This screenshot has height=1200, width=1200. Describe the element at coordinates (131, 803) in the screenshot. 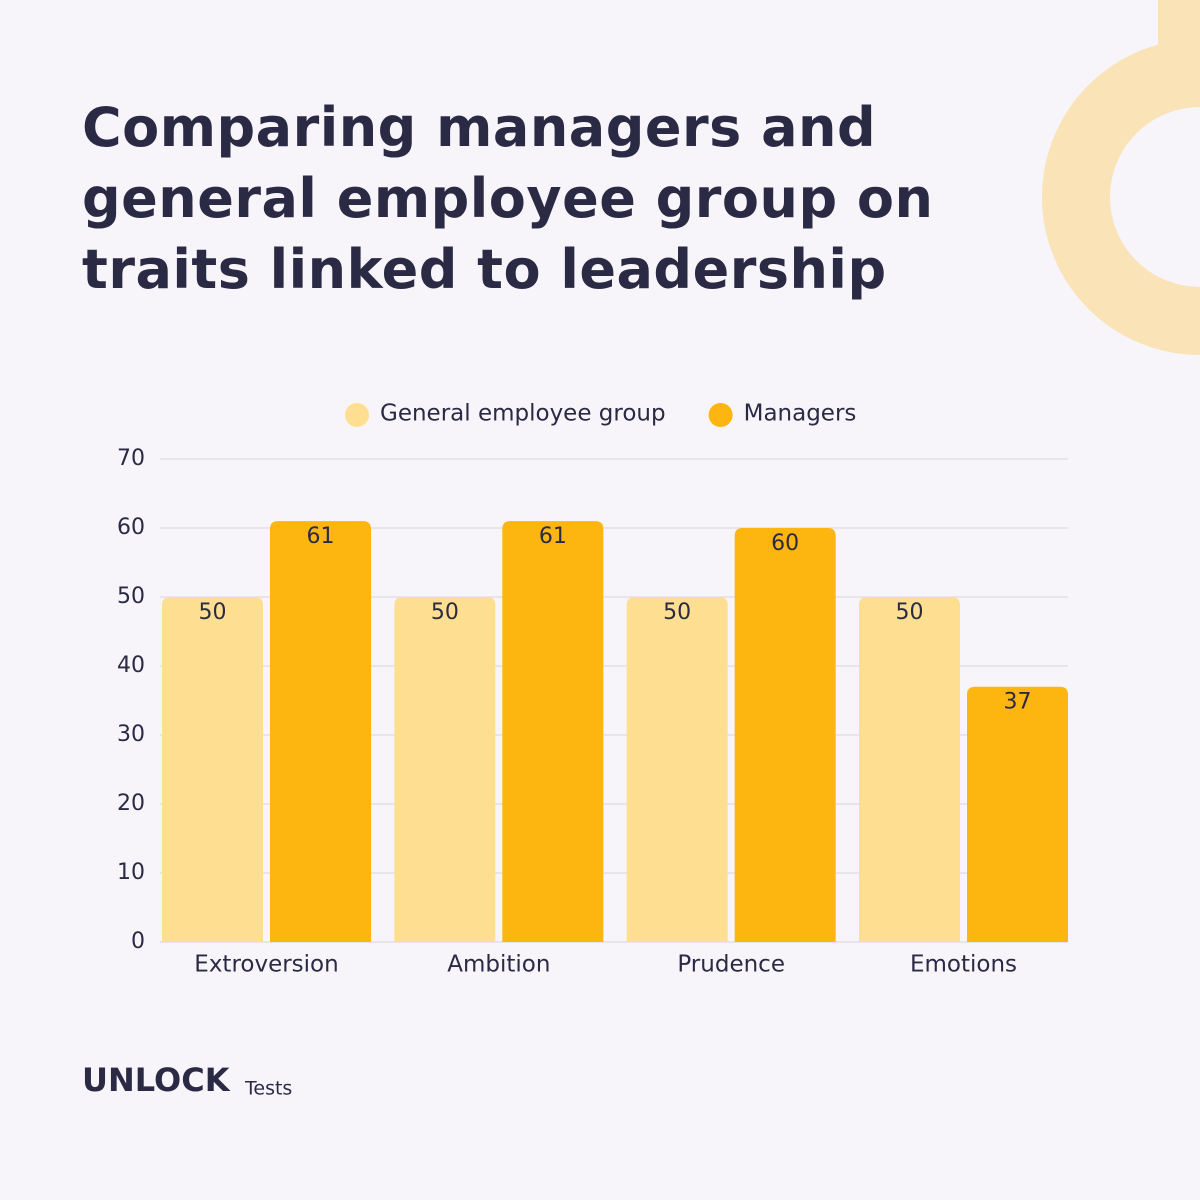

I see `y-tick-label: 20` at that location.